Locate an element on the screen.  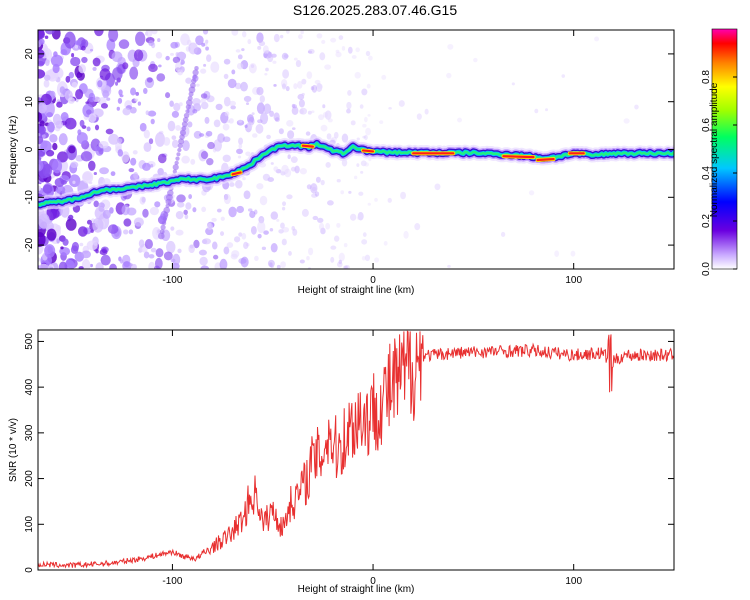
colorbar-gradient is located at coordinates (724, 149).